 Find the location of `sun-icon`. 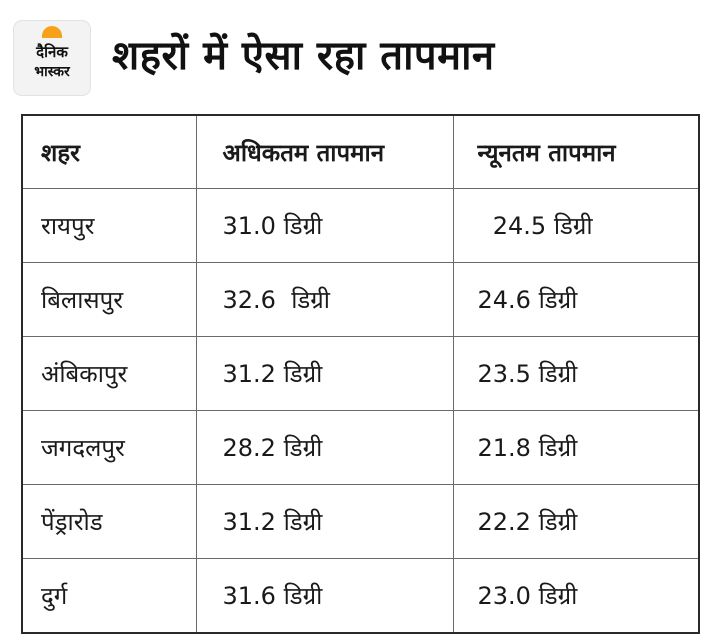

sun-icon is located at coordinates (52, 32).